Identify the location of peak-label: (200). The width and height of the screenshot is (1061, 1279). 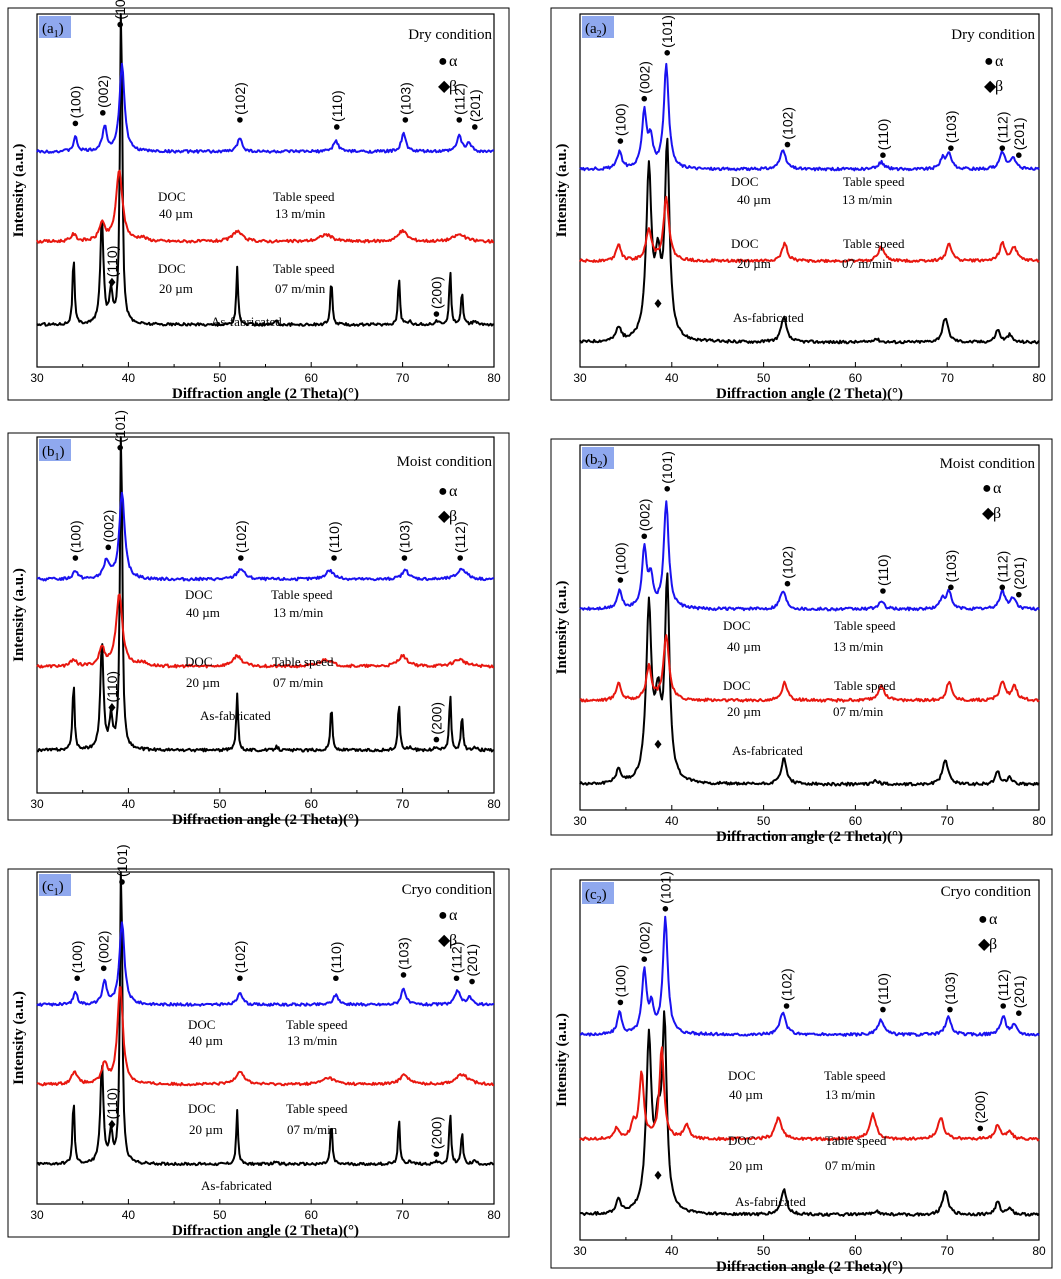
(436, 292).